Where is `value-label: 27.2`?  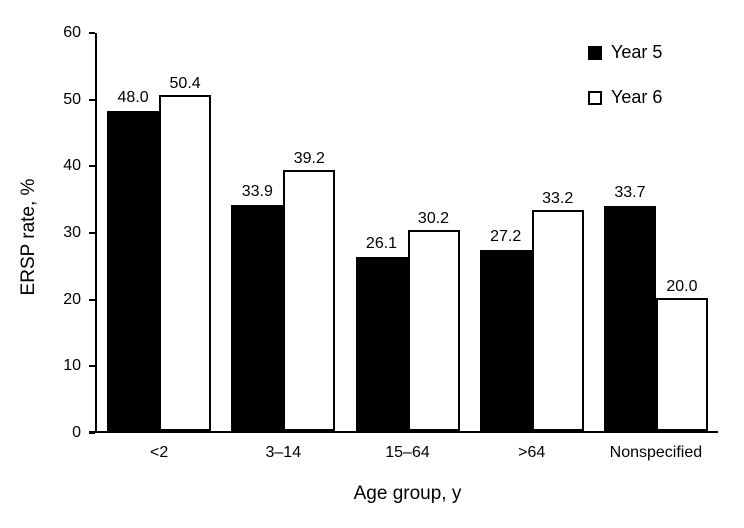
value-label: 27.2 is located at coordinates (506, 236).